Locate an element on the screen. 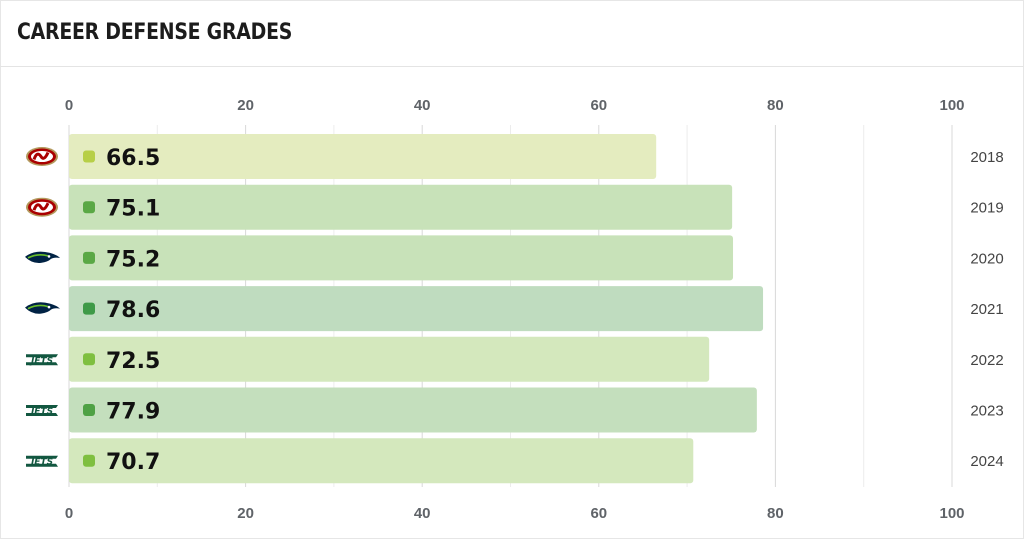 This screenshot has height=539, width=1024. year-label: 2018 is located at coordinates (986, 157).